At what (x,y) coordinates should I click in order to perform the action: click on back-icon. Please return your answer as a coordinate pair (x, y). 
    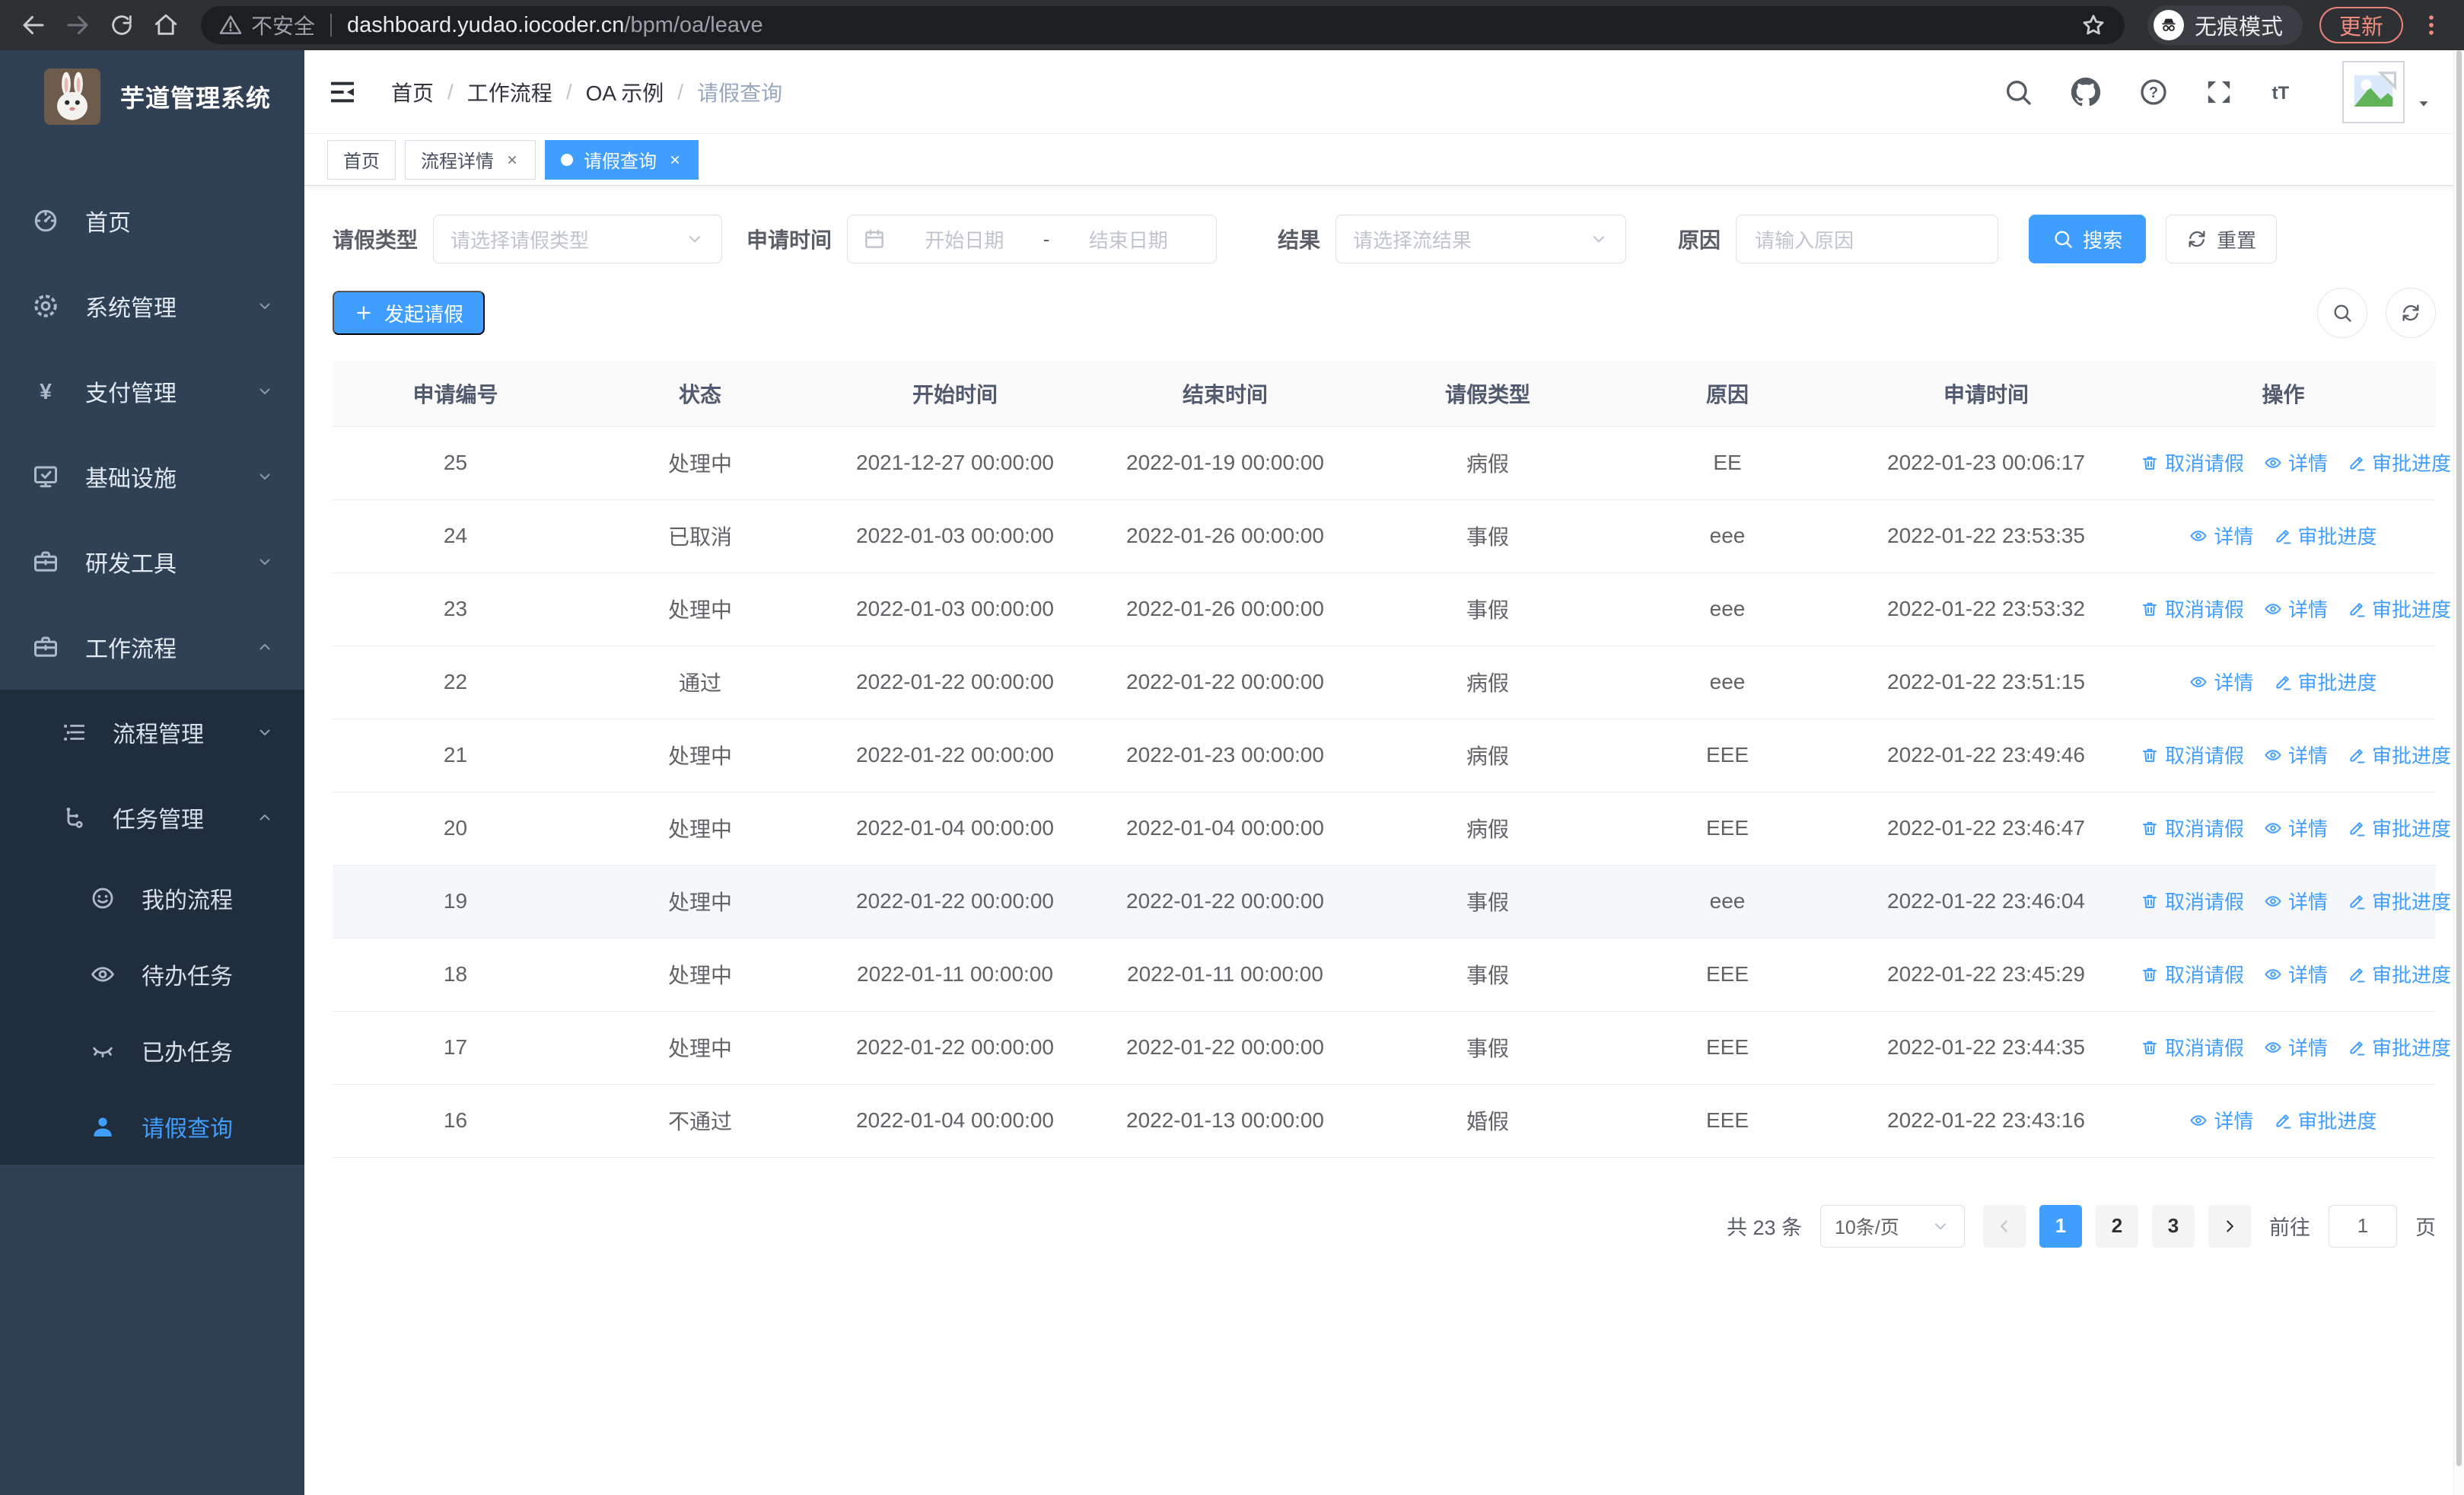
    Looking at the image, I should click on (33, 25).